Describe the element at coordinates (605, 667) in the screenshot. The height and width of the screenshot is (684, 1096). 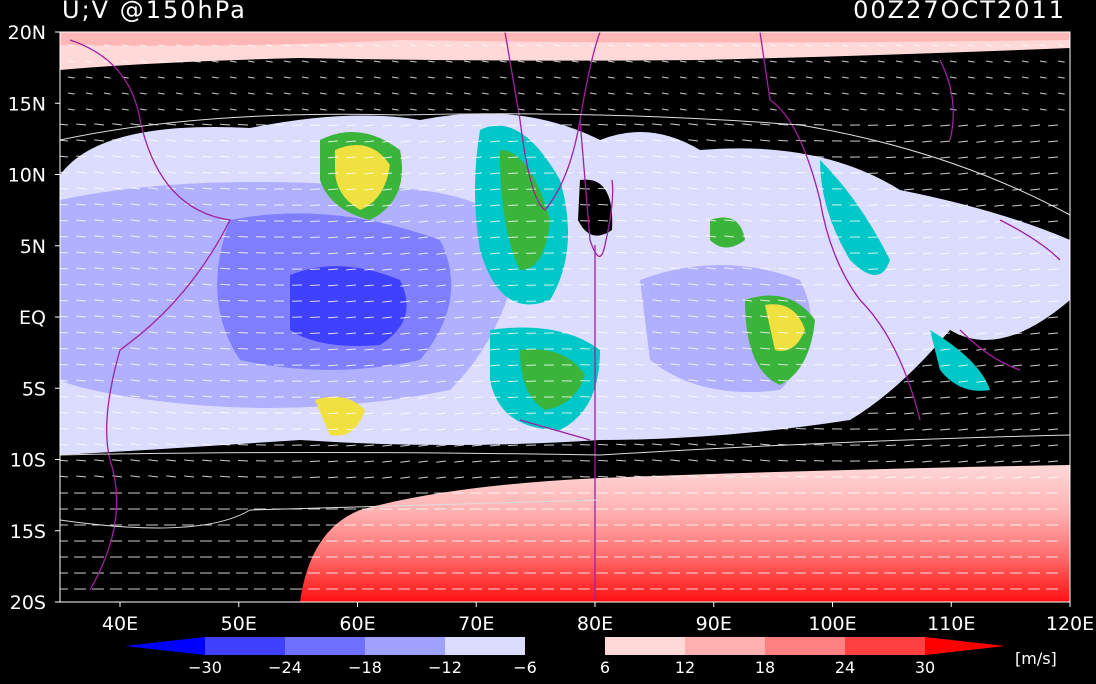
I see `colorbar-label: 6` at that location.